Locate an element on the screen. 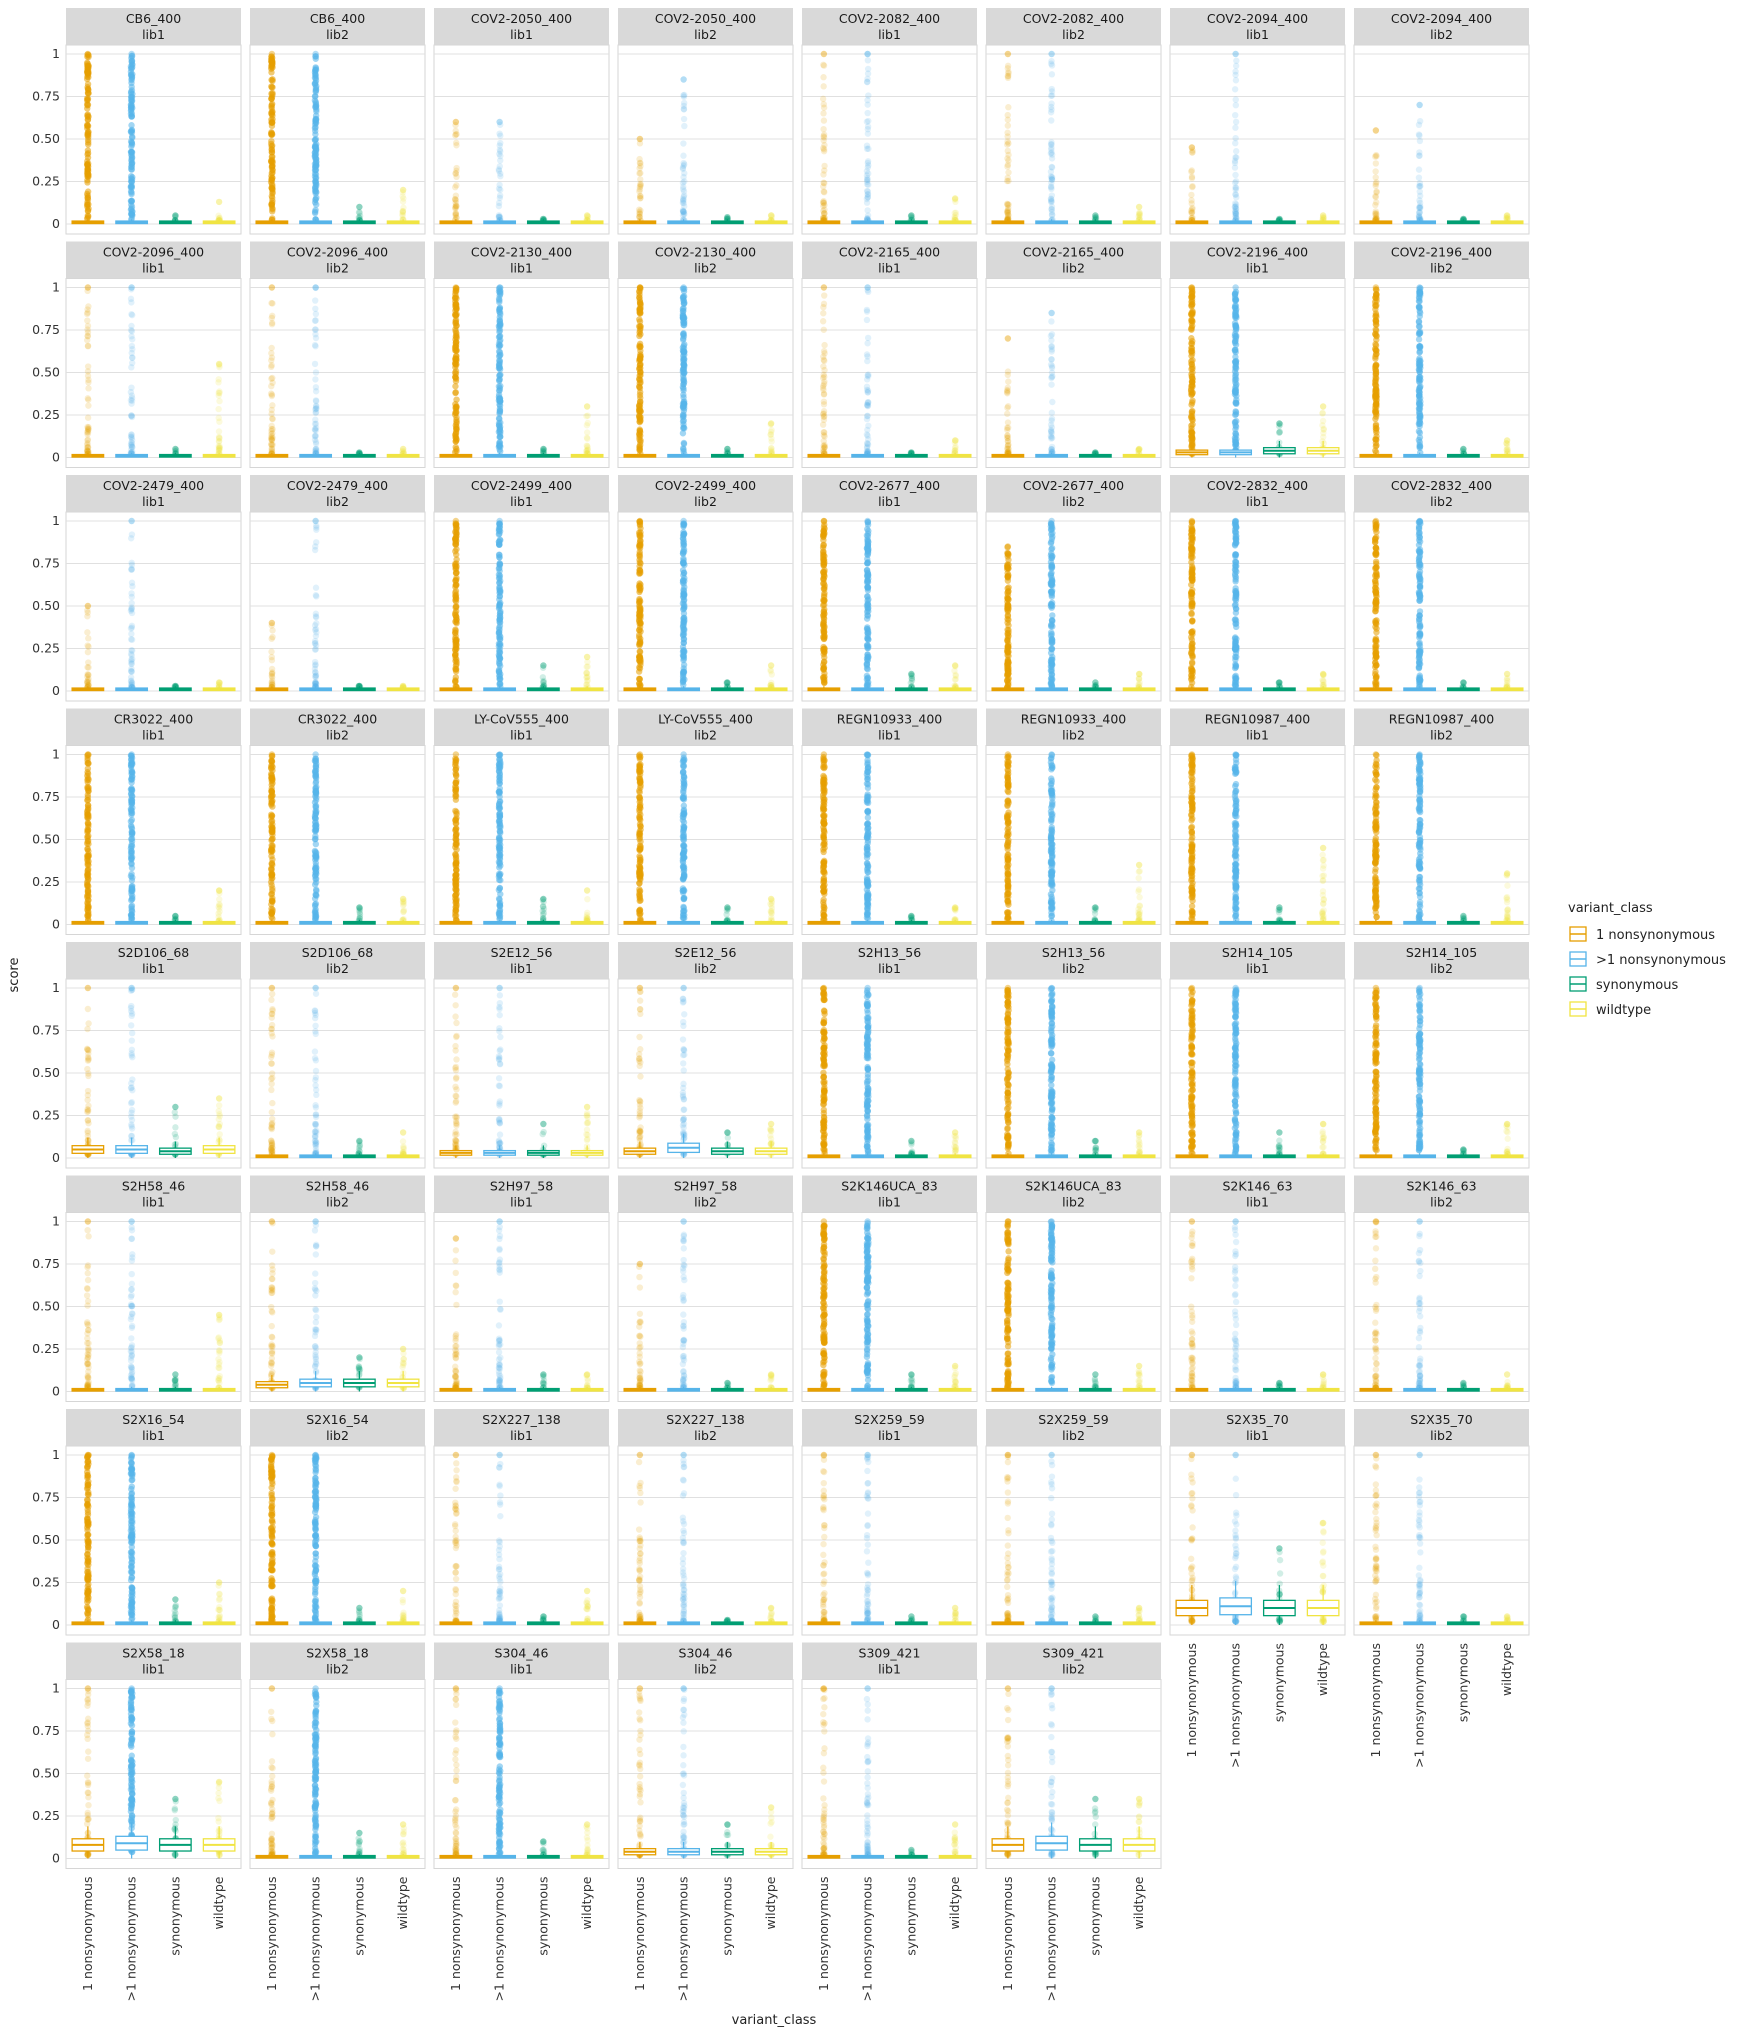 This screenshot has width=1762, height=2034. facet-antibody-label: COV2-2165_400 is located at coordinates (1073, 252).